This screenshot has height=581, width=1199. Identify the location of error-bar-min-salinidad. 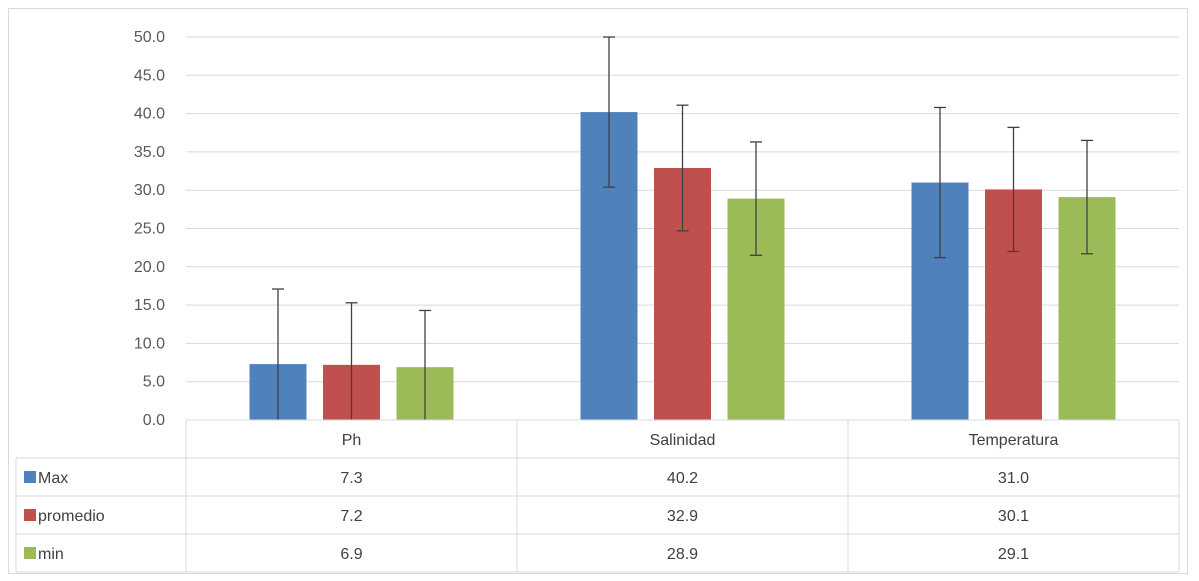
(756, 198).